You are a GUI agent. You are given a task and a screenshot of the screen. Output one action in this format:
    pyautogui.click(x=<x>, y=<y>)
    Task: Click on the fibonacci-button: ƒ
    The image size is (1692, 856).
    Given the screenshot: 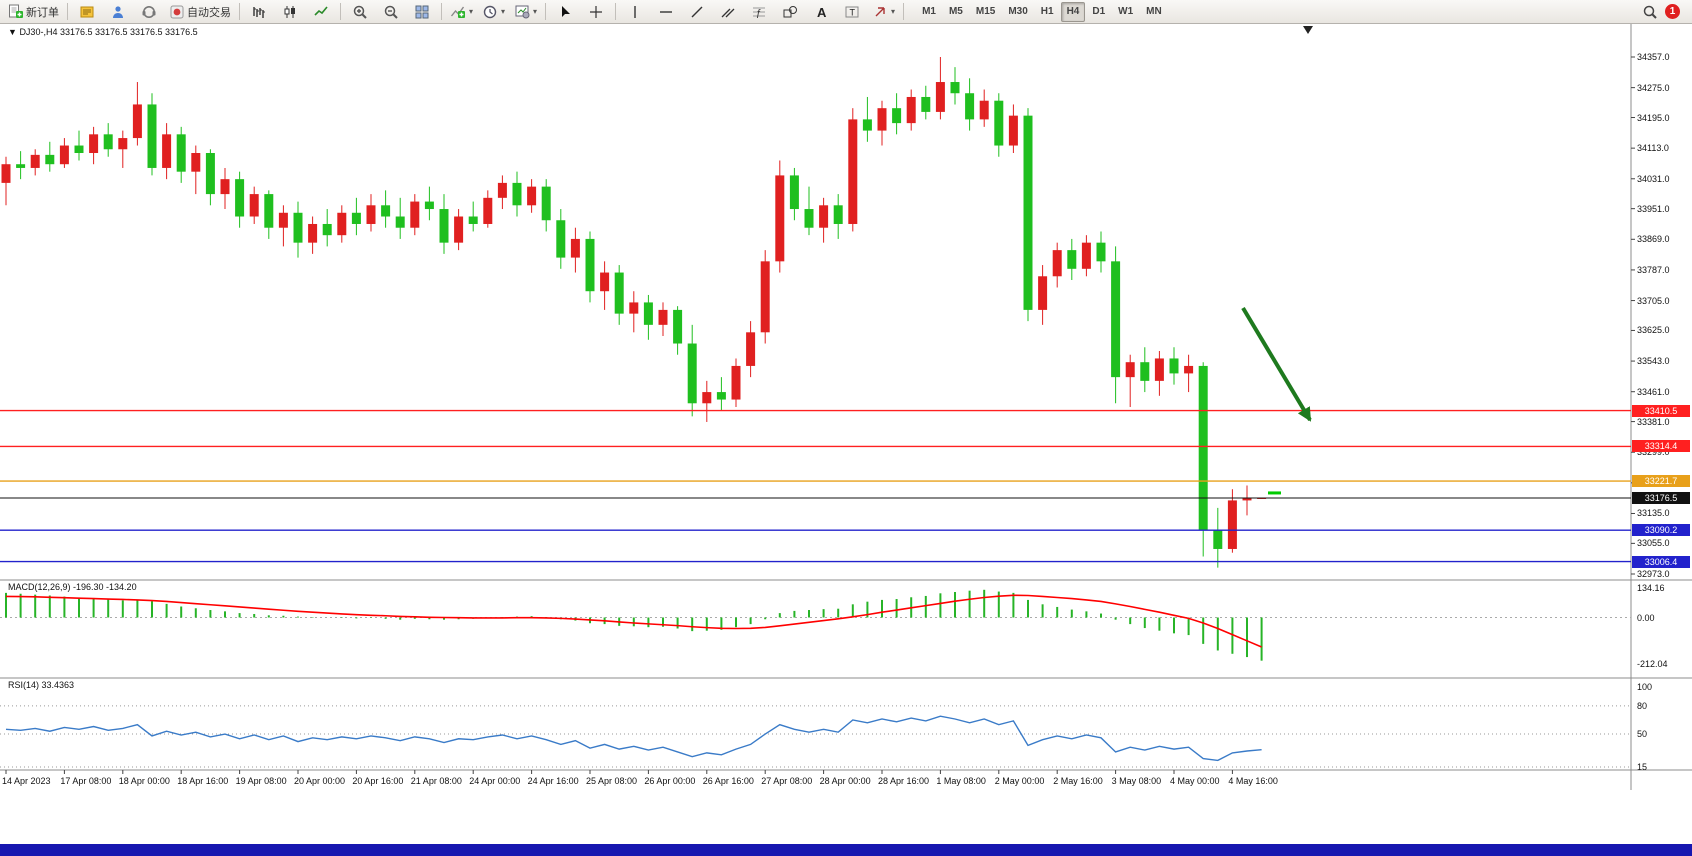 What is the action you would take?
    pyautogui.click(x=759, y=12)
    